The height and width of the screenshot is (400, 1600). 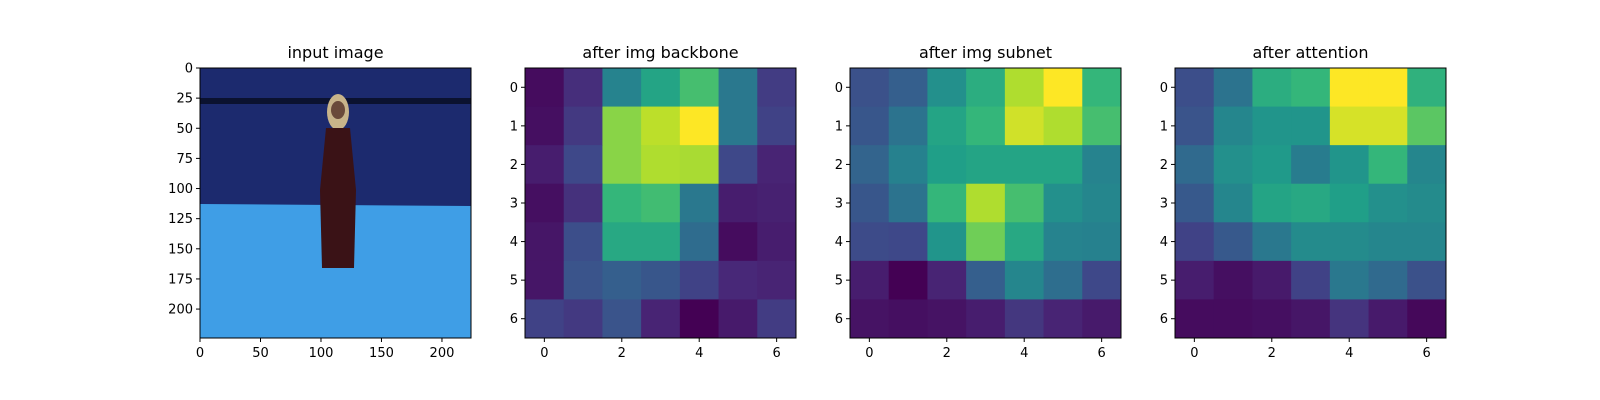 I want to click on heatmap-after-img-subnet, so click(x=986, y=203).